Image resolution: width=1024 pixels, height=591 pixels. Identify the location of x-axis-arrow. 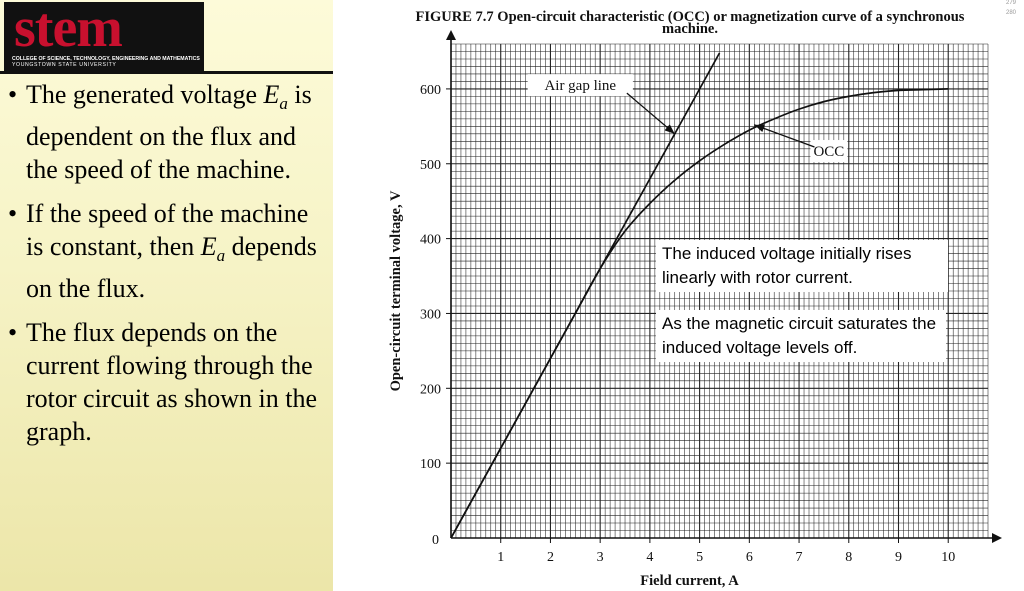
(997, 538).